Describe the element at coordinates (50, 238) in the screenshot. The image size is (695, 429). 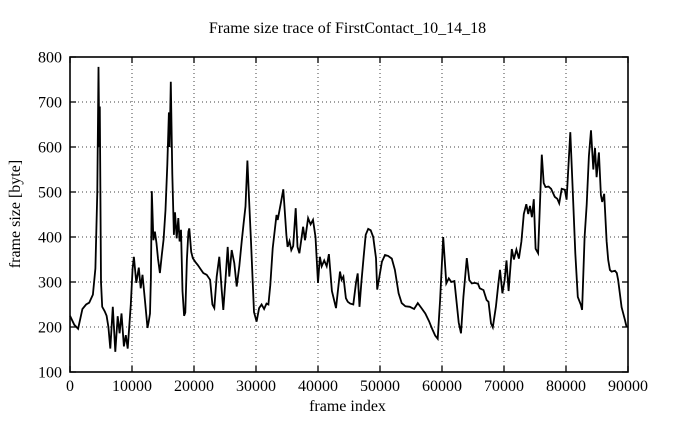
I see `y-tick-label: 400` at that location.